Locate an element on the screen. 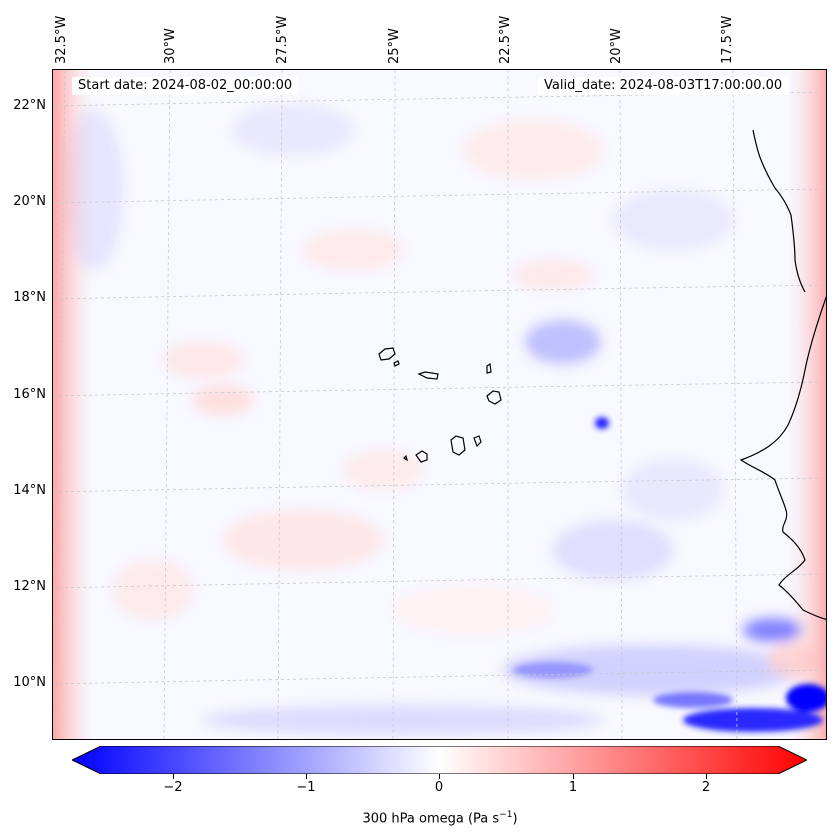 This screenshot has height=839, width=837. lat-label-12n: 12°N is located at coordinates (29, 586).